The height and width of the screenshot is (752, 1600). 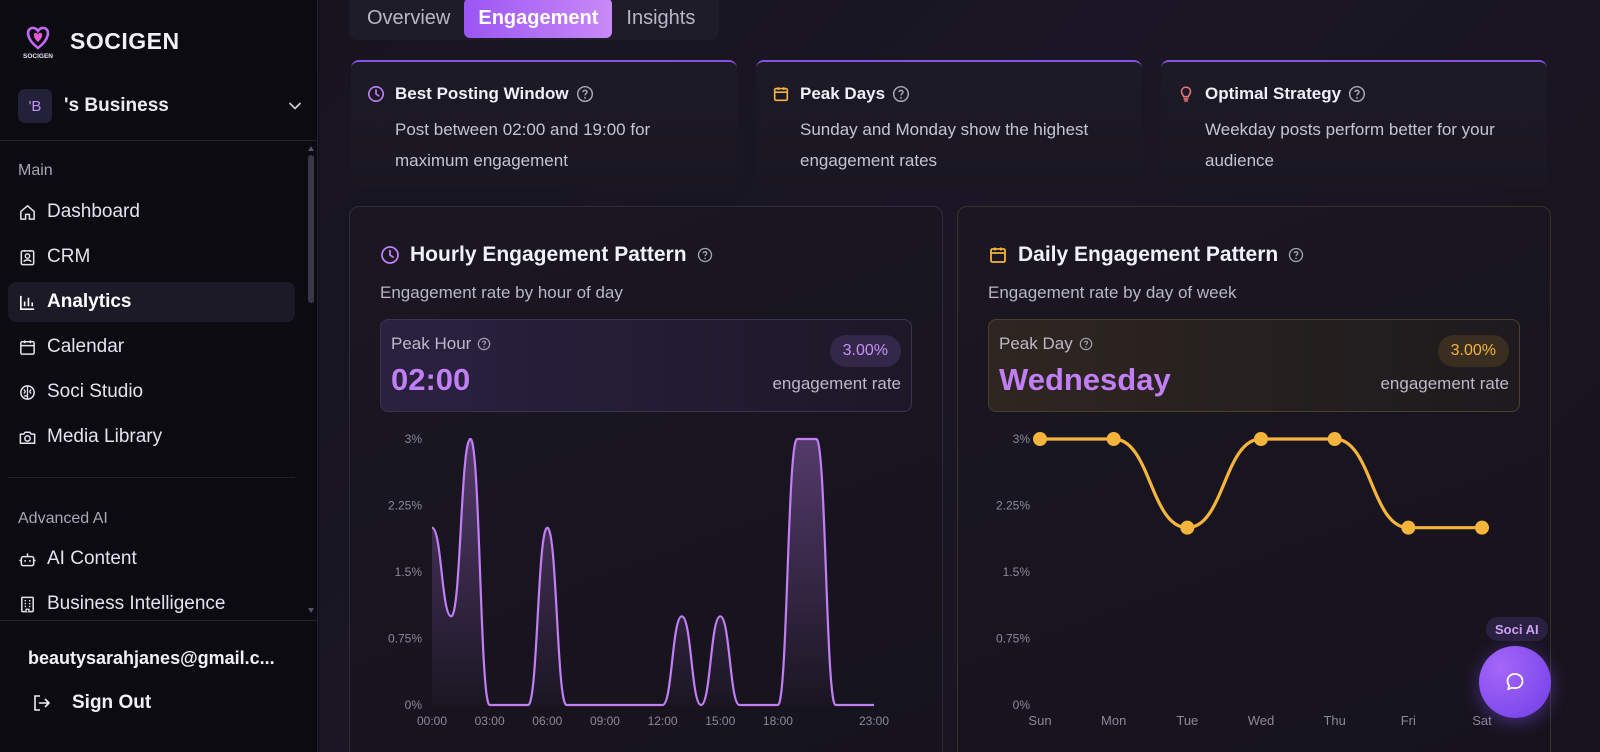 I want to click on x-tick-label: 18:00, so click(x=778, y=721).